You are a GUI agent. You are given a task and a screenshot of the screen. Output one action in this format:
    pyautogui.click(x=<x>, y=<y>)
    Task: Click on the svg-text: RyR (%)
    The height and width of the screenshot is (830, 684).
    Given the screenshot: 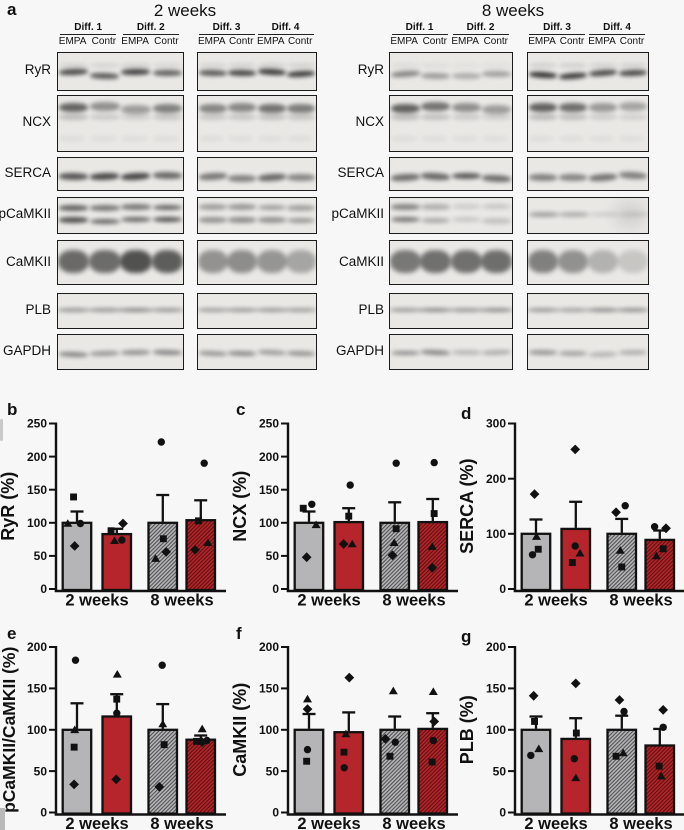 What is the action you would take?
    pyautogui.click(x=9, y=506)
    